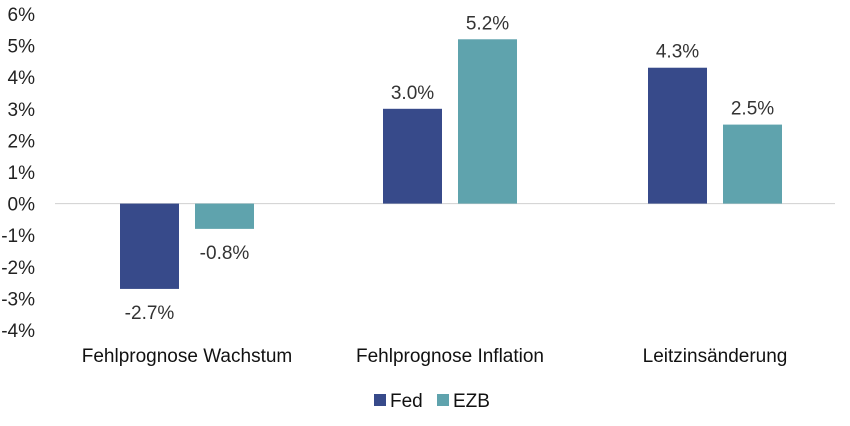  Describe the element at coordinates (487, 23) in the screenshot. I see `data-label: 5.2%` at that location.